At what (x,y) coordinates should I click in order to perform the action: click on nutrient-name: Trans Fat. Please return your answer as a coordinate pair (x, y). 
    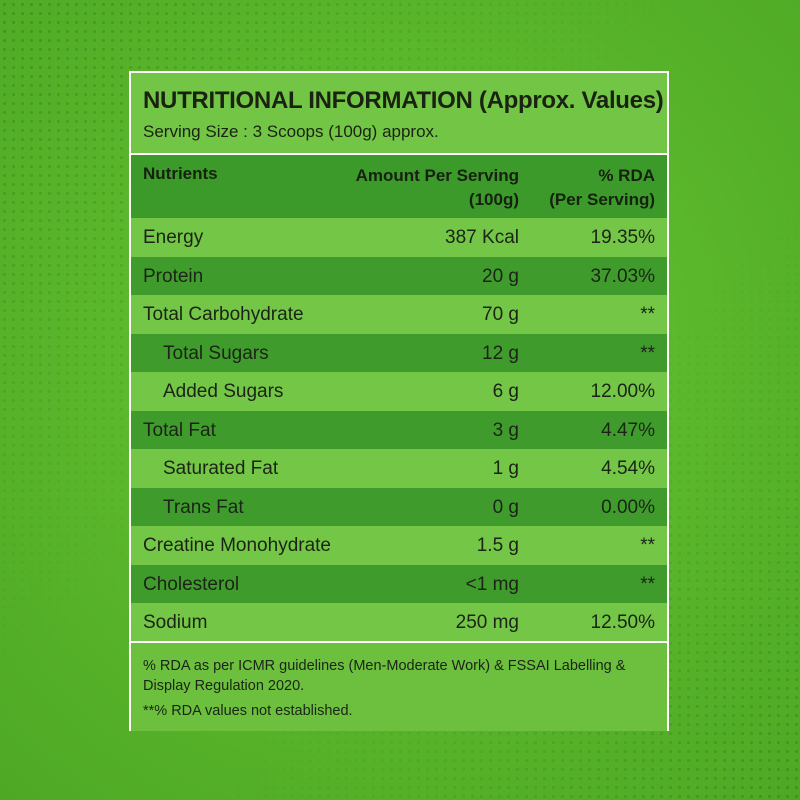
    Looking at the image, I should click on (203, 507).